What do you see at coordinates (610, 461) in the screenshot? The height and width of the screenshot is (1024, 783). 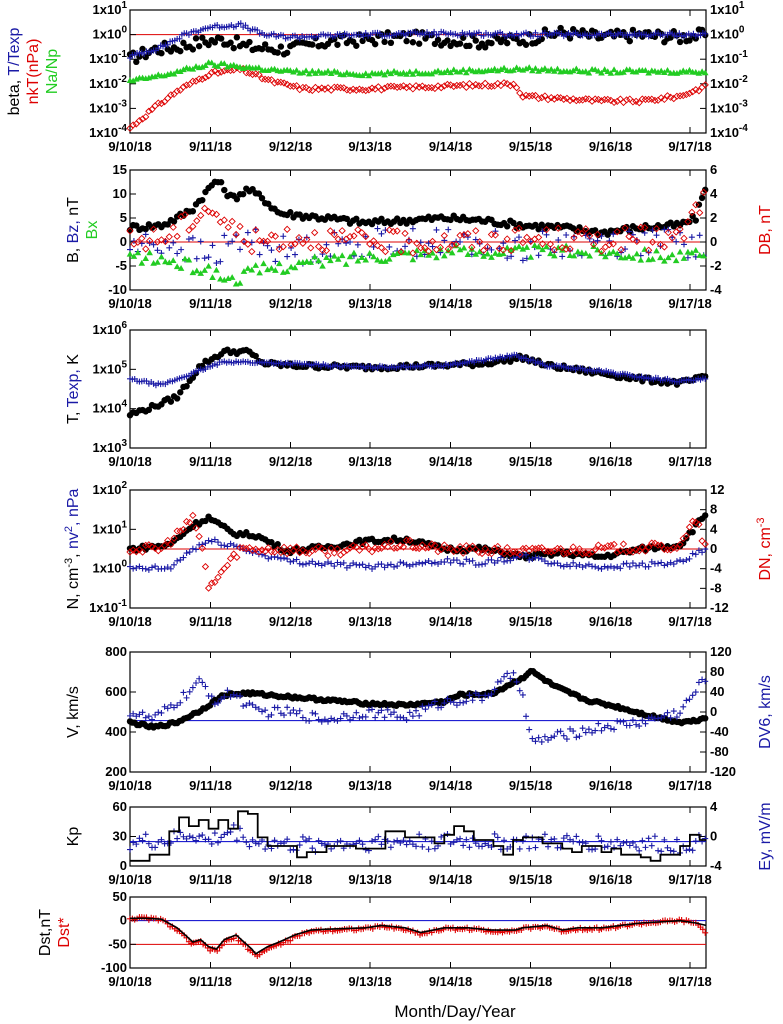 I see `x-tick-label: 9/16/18` at bounding box center [610, 461].